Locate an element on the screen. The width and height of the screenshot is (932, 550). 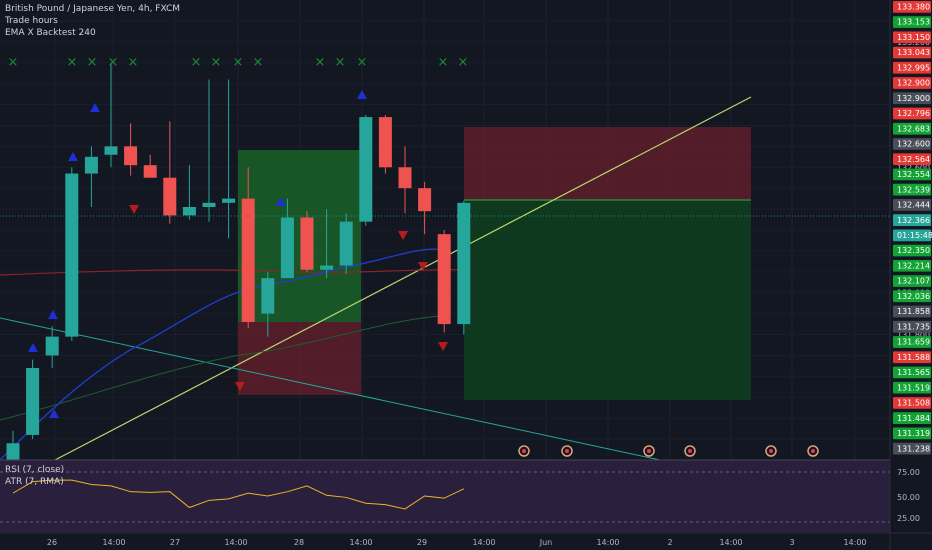
symbol-title: British Pound / Japanese Yen, 4h, FXCM is located at coordinates (93, 9).